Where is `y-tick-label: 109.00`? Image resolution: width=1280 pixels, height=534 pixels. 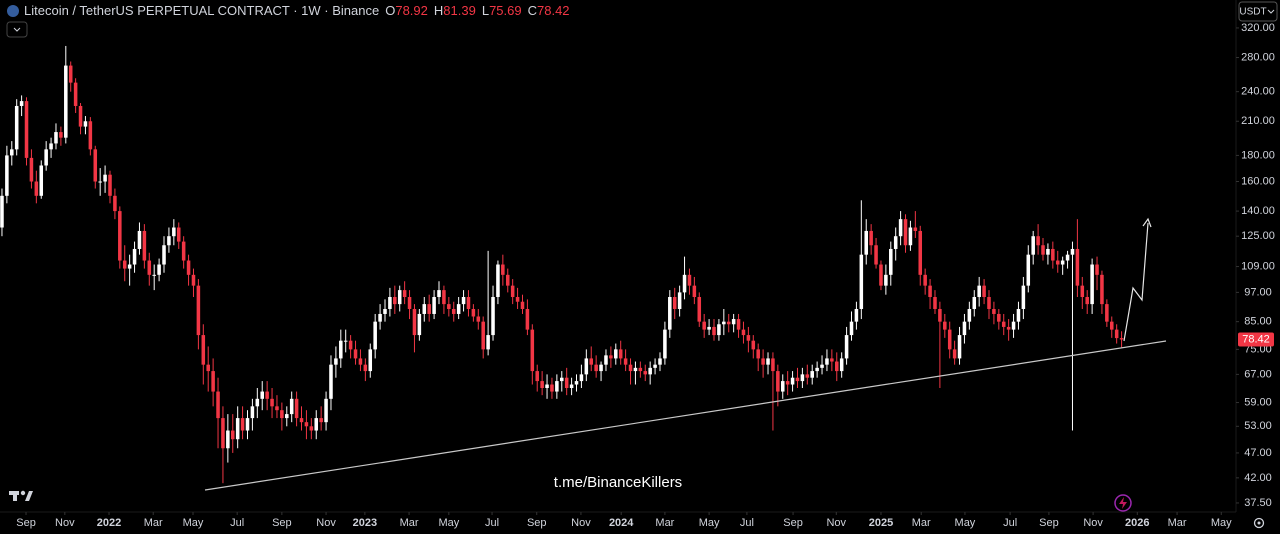
y-tick-label: 109.00 is located at coordinates (1258, 266).